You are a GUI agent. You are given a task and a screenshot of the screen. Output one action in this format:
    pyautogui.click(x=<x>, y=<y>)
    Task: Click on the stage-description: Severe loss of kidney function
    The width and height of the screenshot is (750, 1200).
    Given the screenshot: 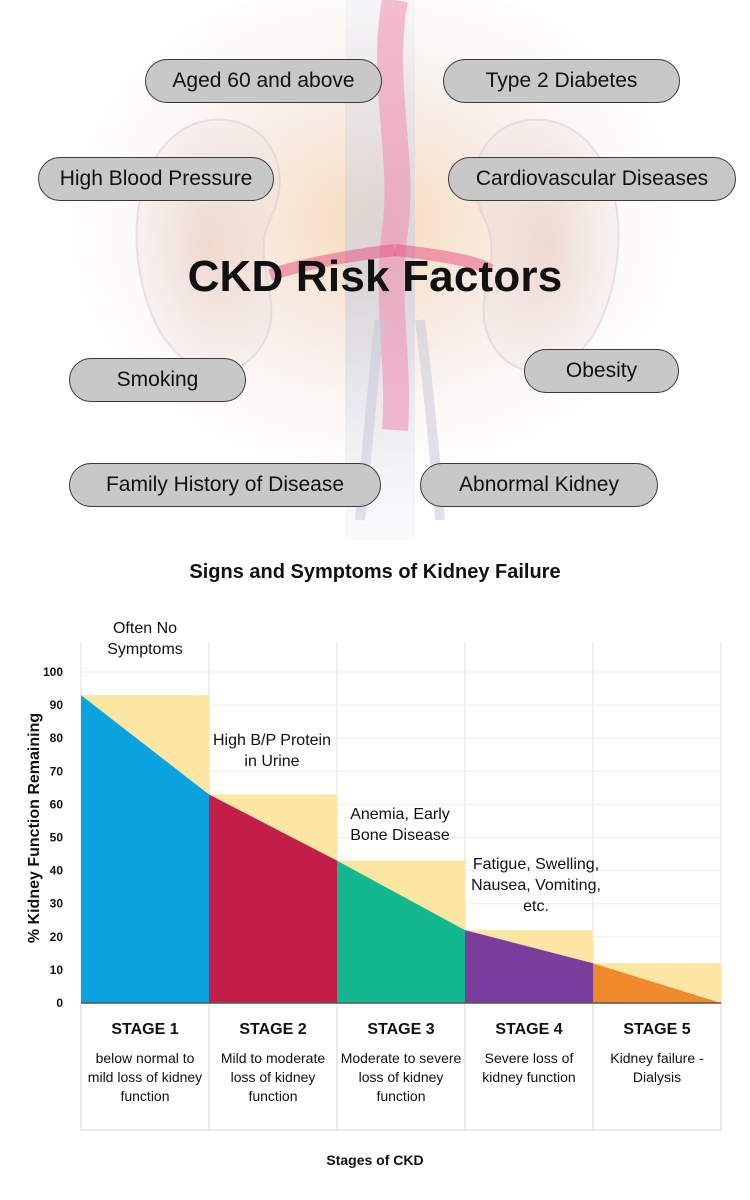 What is the action you would take?
    pyautogui.click(x=529, y=1067)
    